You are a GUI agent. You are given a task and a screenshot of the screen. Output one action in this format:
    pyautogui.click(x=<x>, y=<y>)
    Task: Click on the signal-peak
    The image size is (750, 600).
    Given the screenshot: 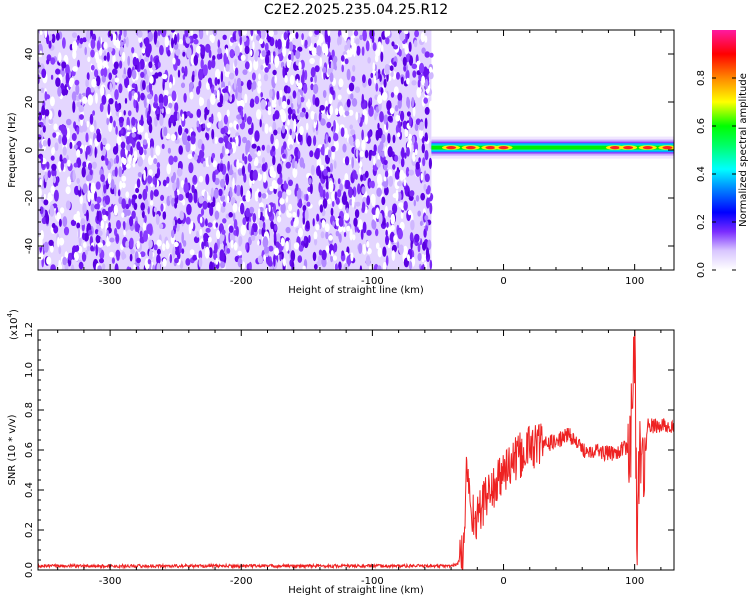 What is the action you would take?
    pyautogui.click(x=628, y=148)
    